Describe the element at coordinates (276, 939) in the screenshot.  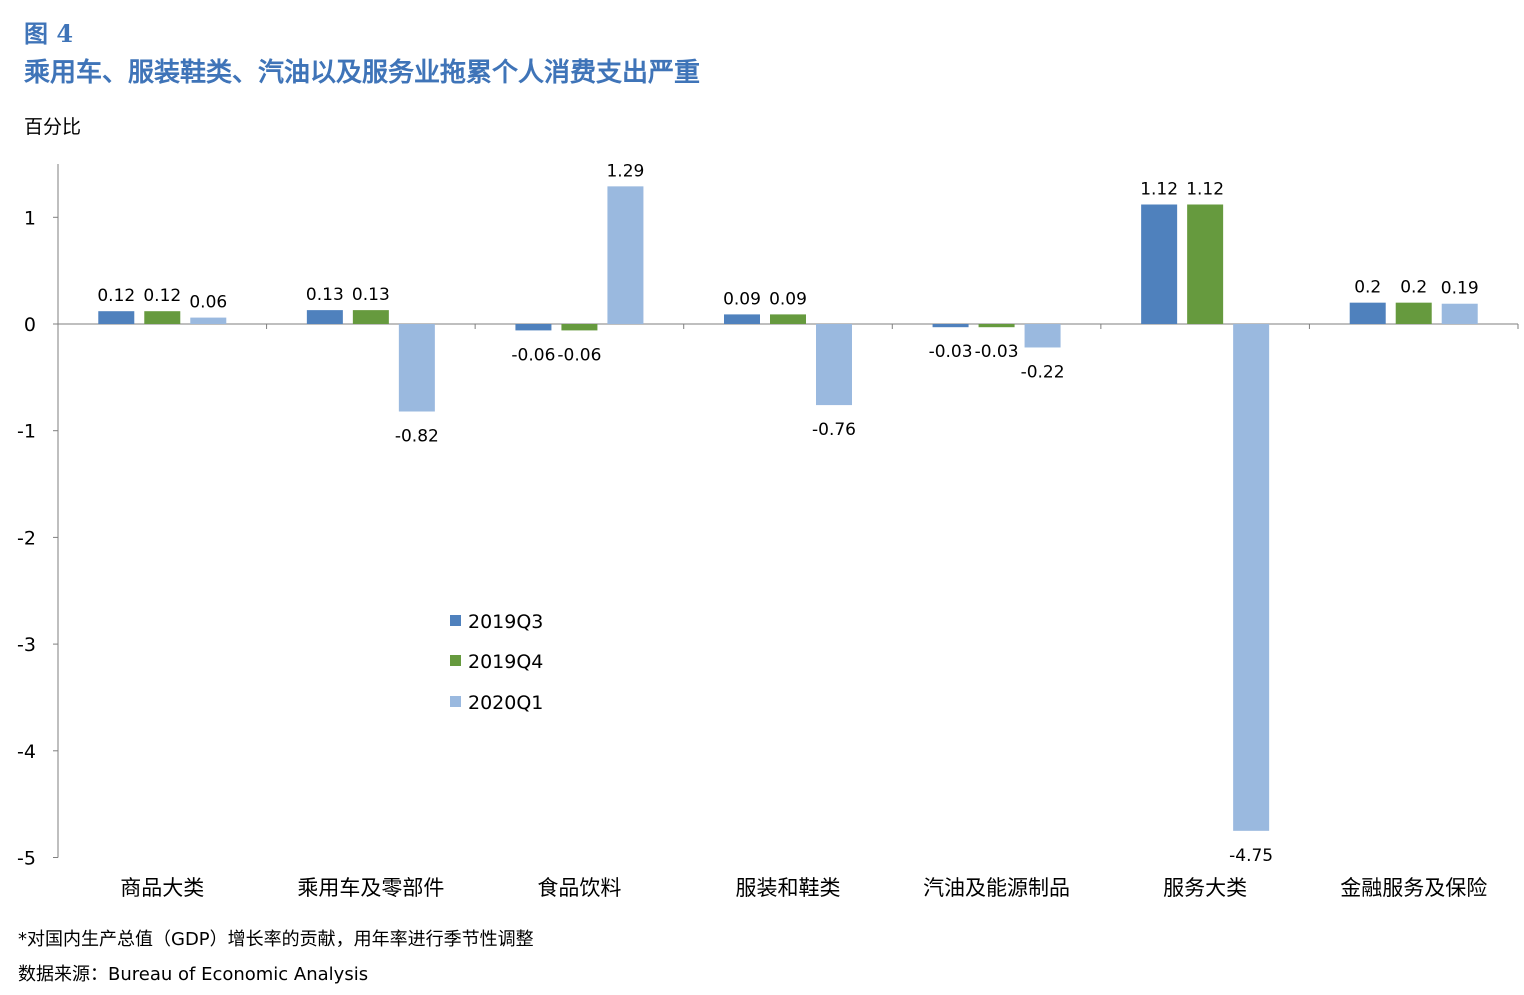
I see `footnote: *对国内生产总值（GDP）增长率的贡献，用年率进行季节性调整` at that location.